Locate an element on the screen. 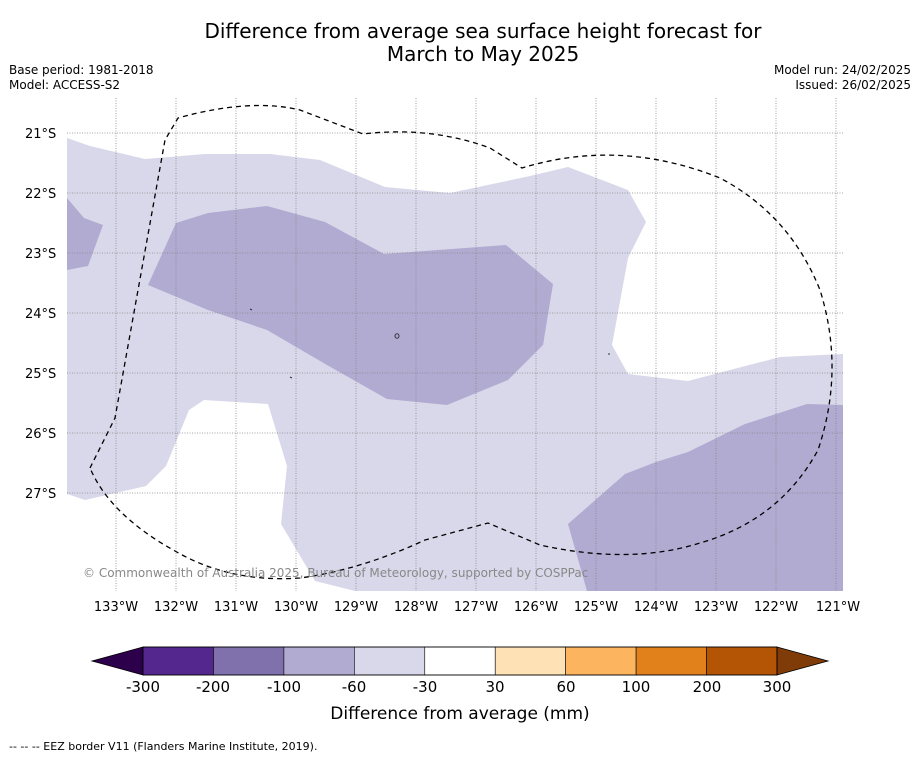 This screenshot has height=758, width=919. colorbar-tick-label: -100 is located at coordinates (284, 687).